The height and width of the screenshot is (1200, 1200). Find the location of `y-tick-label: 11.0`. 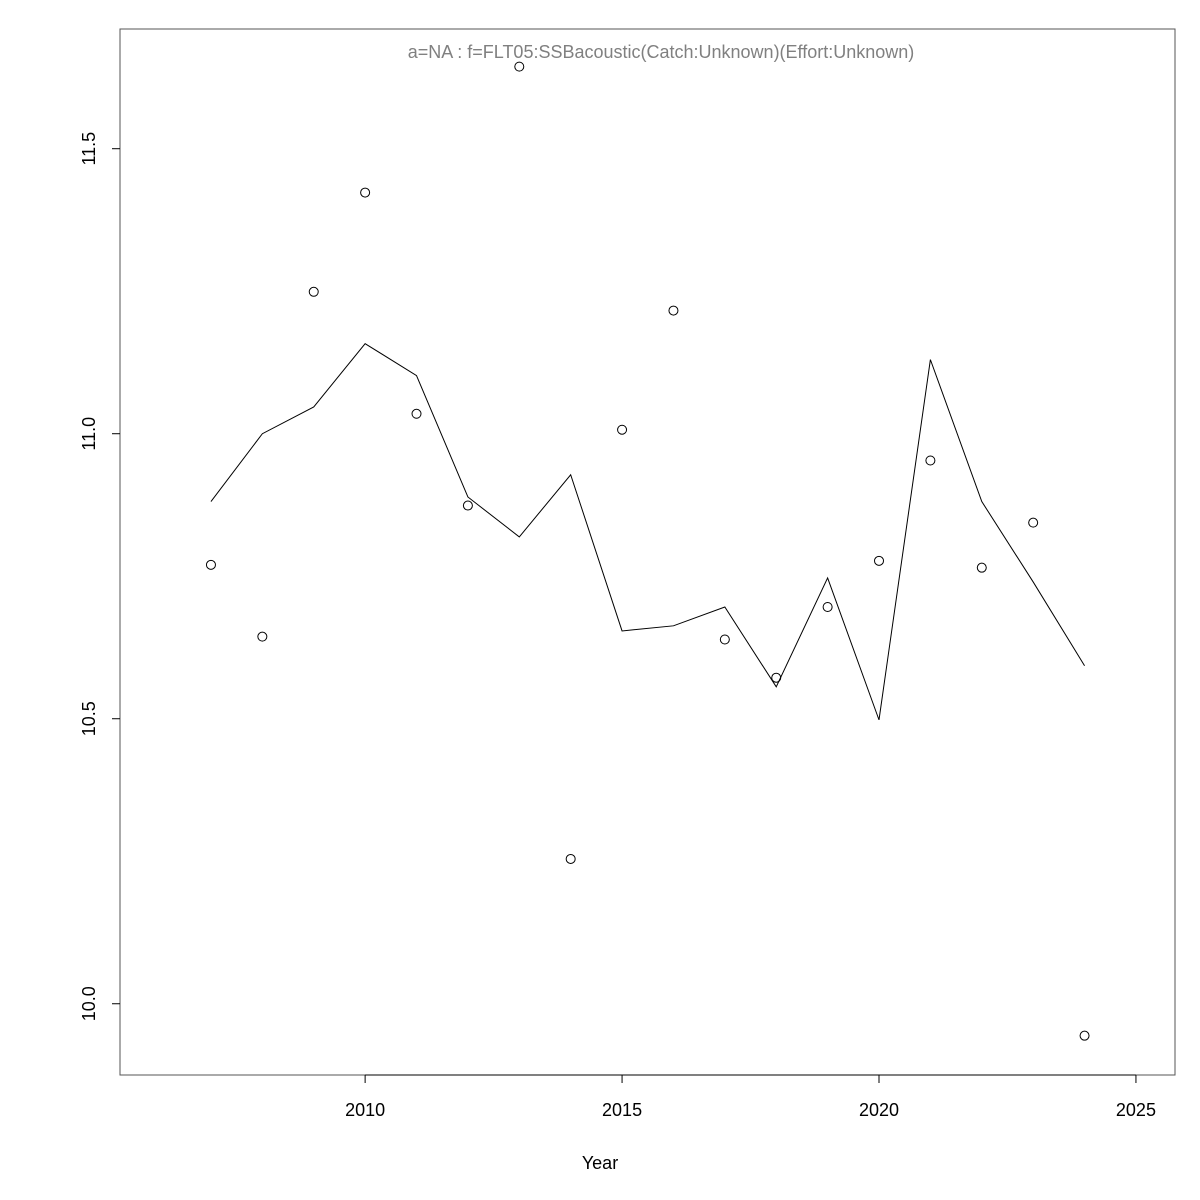

y-tick-label: 11.0 is located at coordinates (89, 434).